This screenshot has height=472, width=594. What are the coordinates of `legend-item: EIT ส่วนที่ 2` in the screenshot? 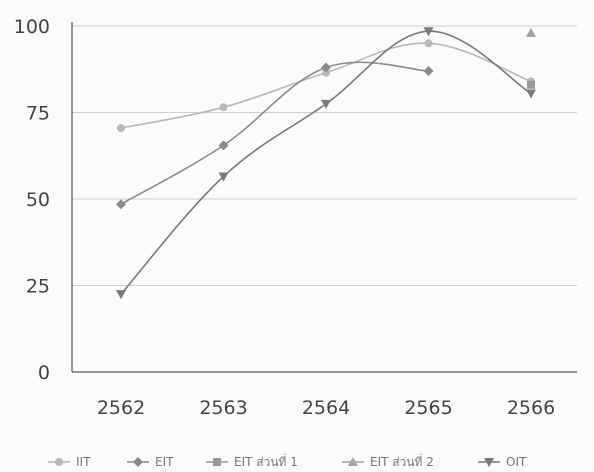 It's located at (388, 461).